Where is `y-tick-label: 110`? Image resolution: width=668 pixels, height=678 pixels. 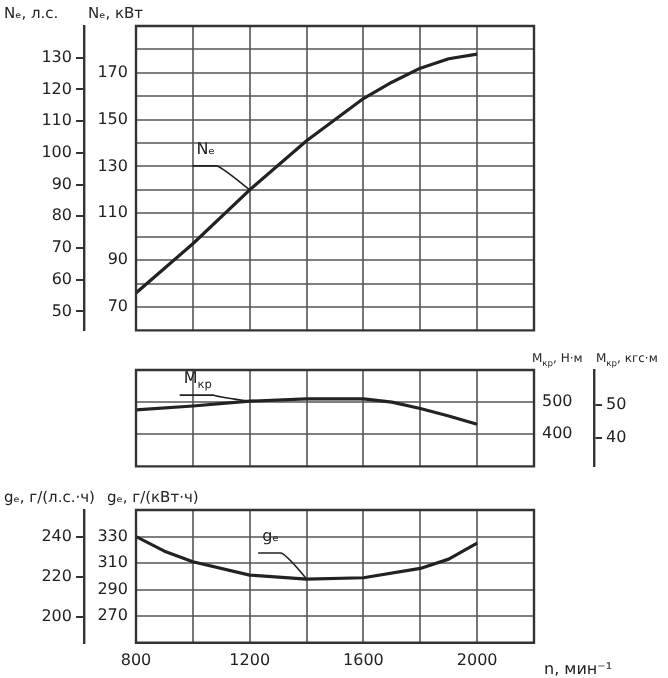 y-tick-label: 110 is located at coordinates (112, 212).